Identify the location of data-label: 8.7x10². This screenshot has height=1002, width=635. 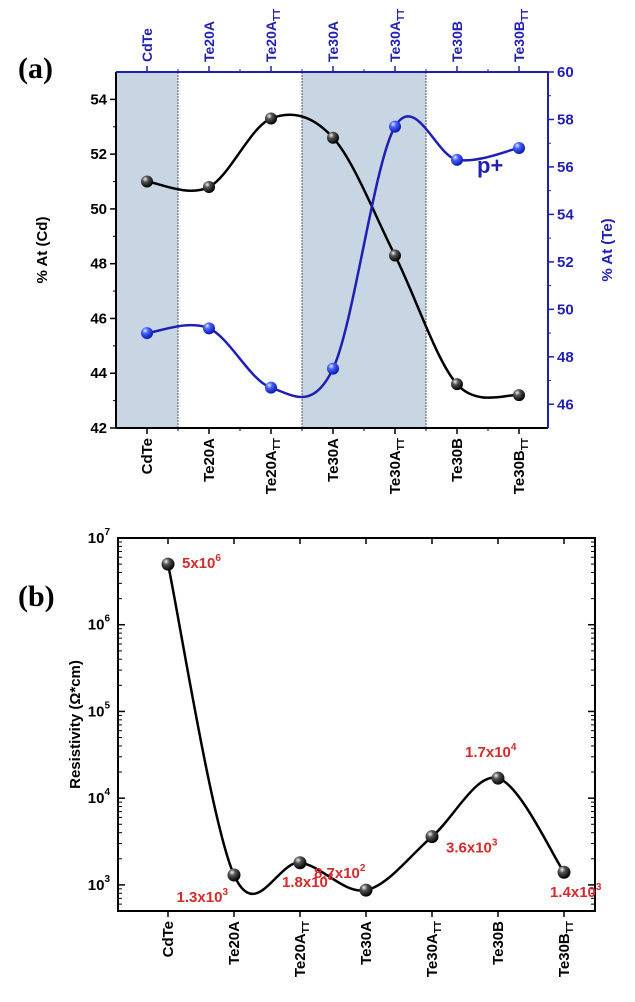
(340, 872).